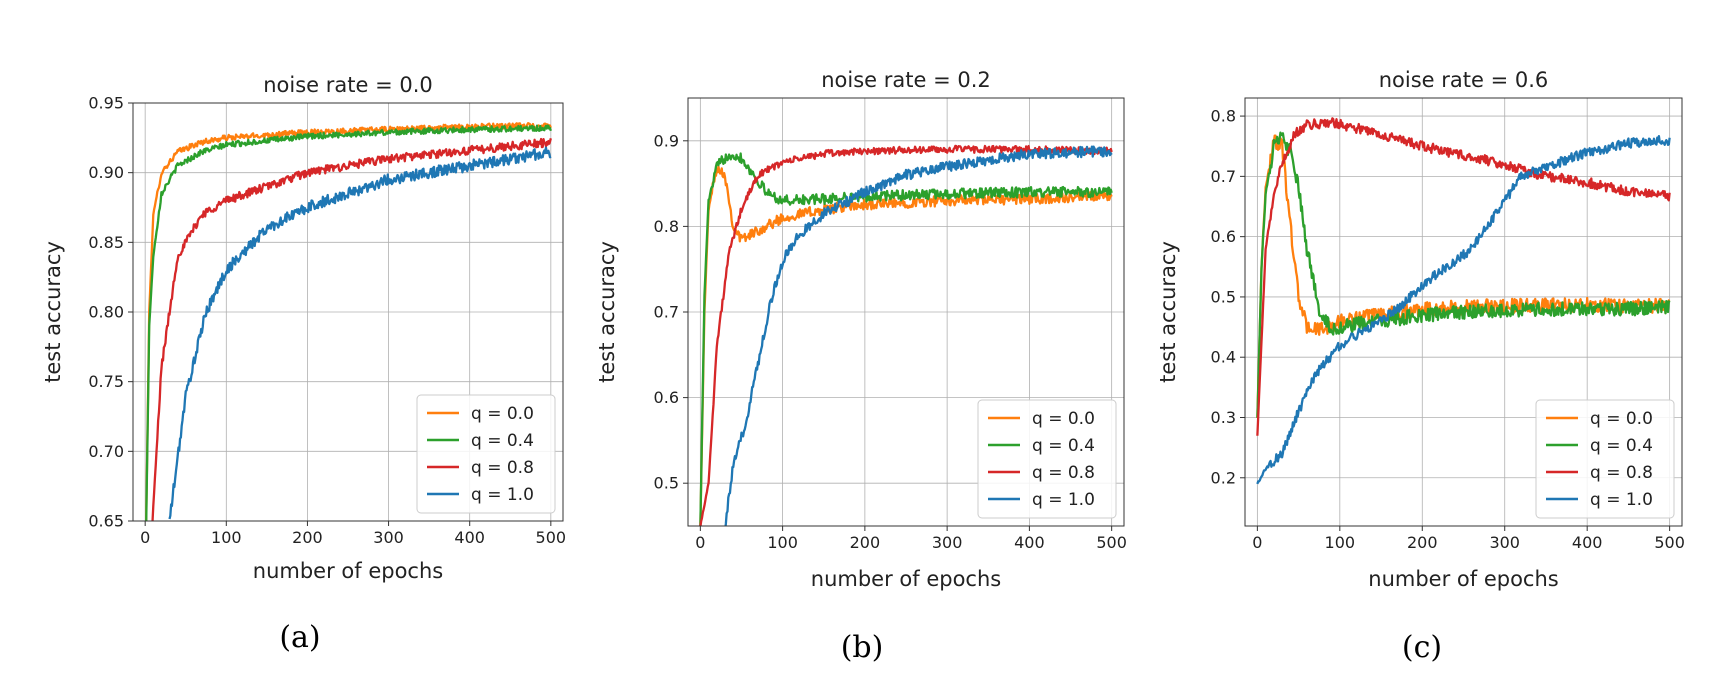 Image resolution: width=1714 pixels, height=682 pixels. I want to click on caption-c: (c), so click(1422, 647).